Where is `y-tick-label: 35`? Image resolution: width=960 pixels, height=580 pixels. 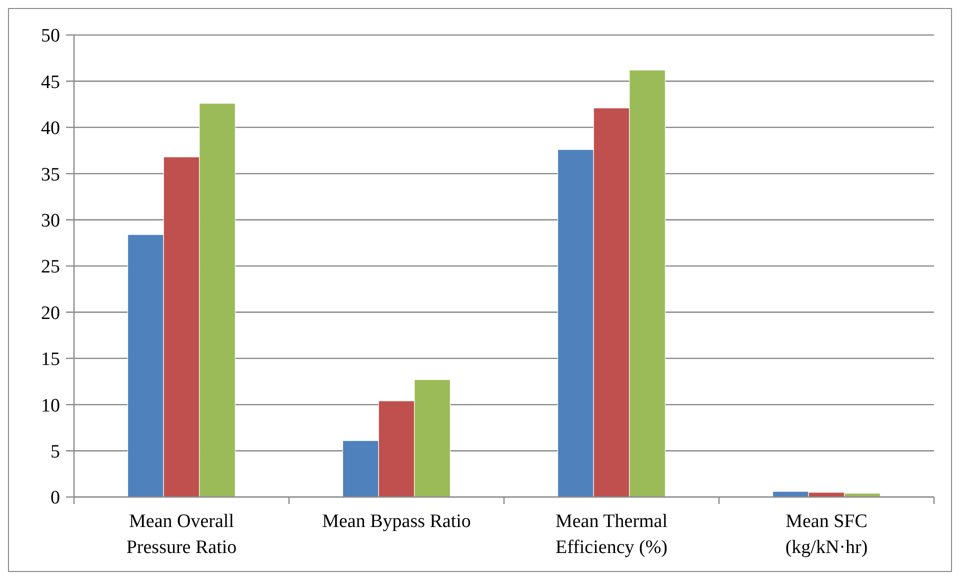
y-tick-label: 35 is located at coordinates (50, 175).